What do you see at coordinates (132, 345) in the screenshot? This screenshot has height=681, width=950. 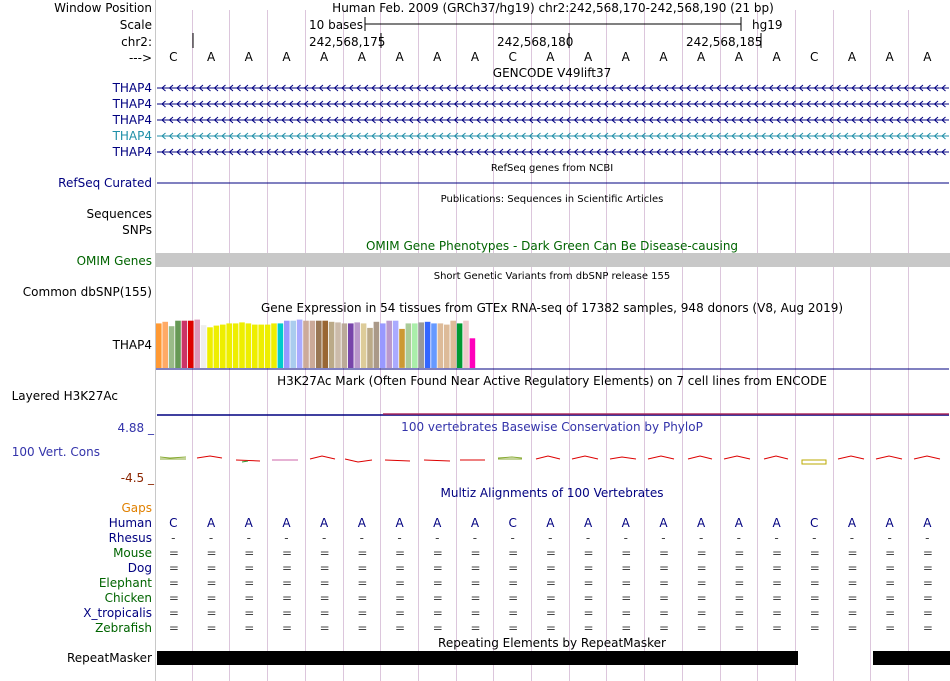 I see `gtex-gene-label: THAP4` at bounding box center [132, 345].